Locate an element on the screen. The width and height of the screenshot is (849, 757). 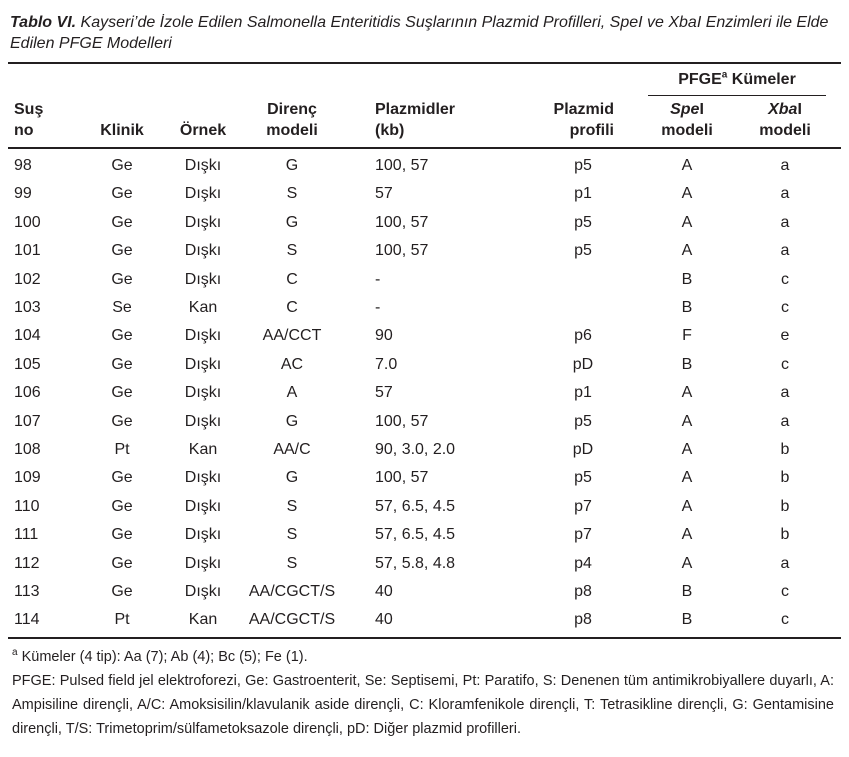
cell: S is located at coordinates (292, 563).